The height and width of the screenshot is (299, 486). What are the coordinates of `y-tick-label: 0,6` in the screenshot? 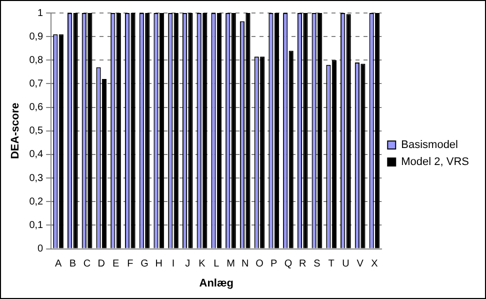 It's located at (36, 108).